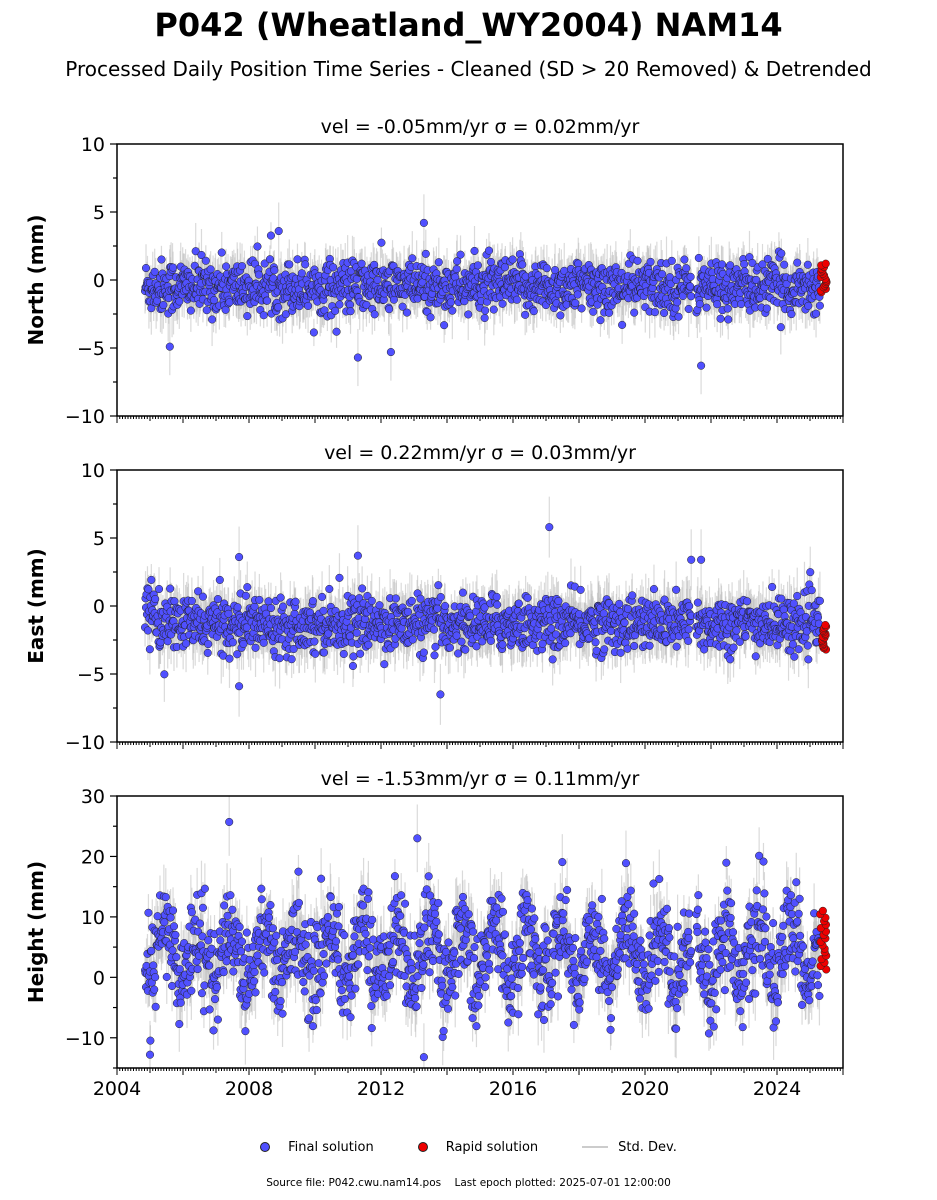  What do you see at coordinates (36, 606) in the screenshot?
I see `ylabel-east: East (mm)` at bounding box center [36, 606].